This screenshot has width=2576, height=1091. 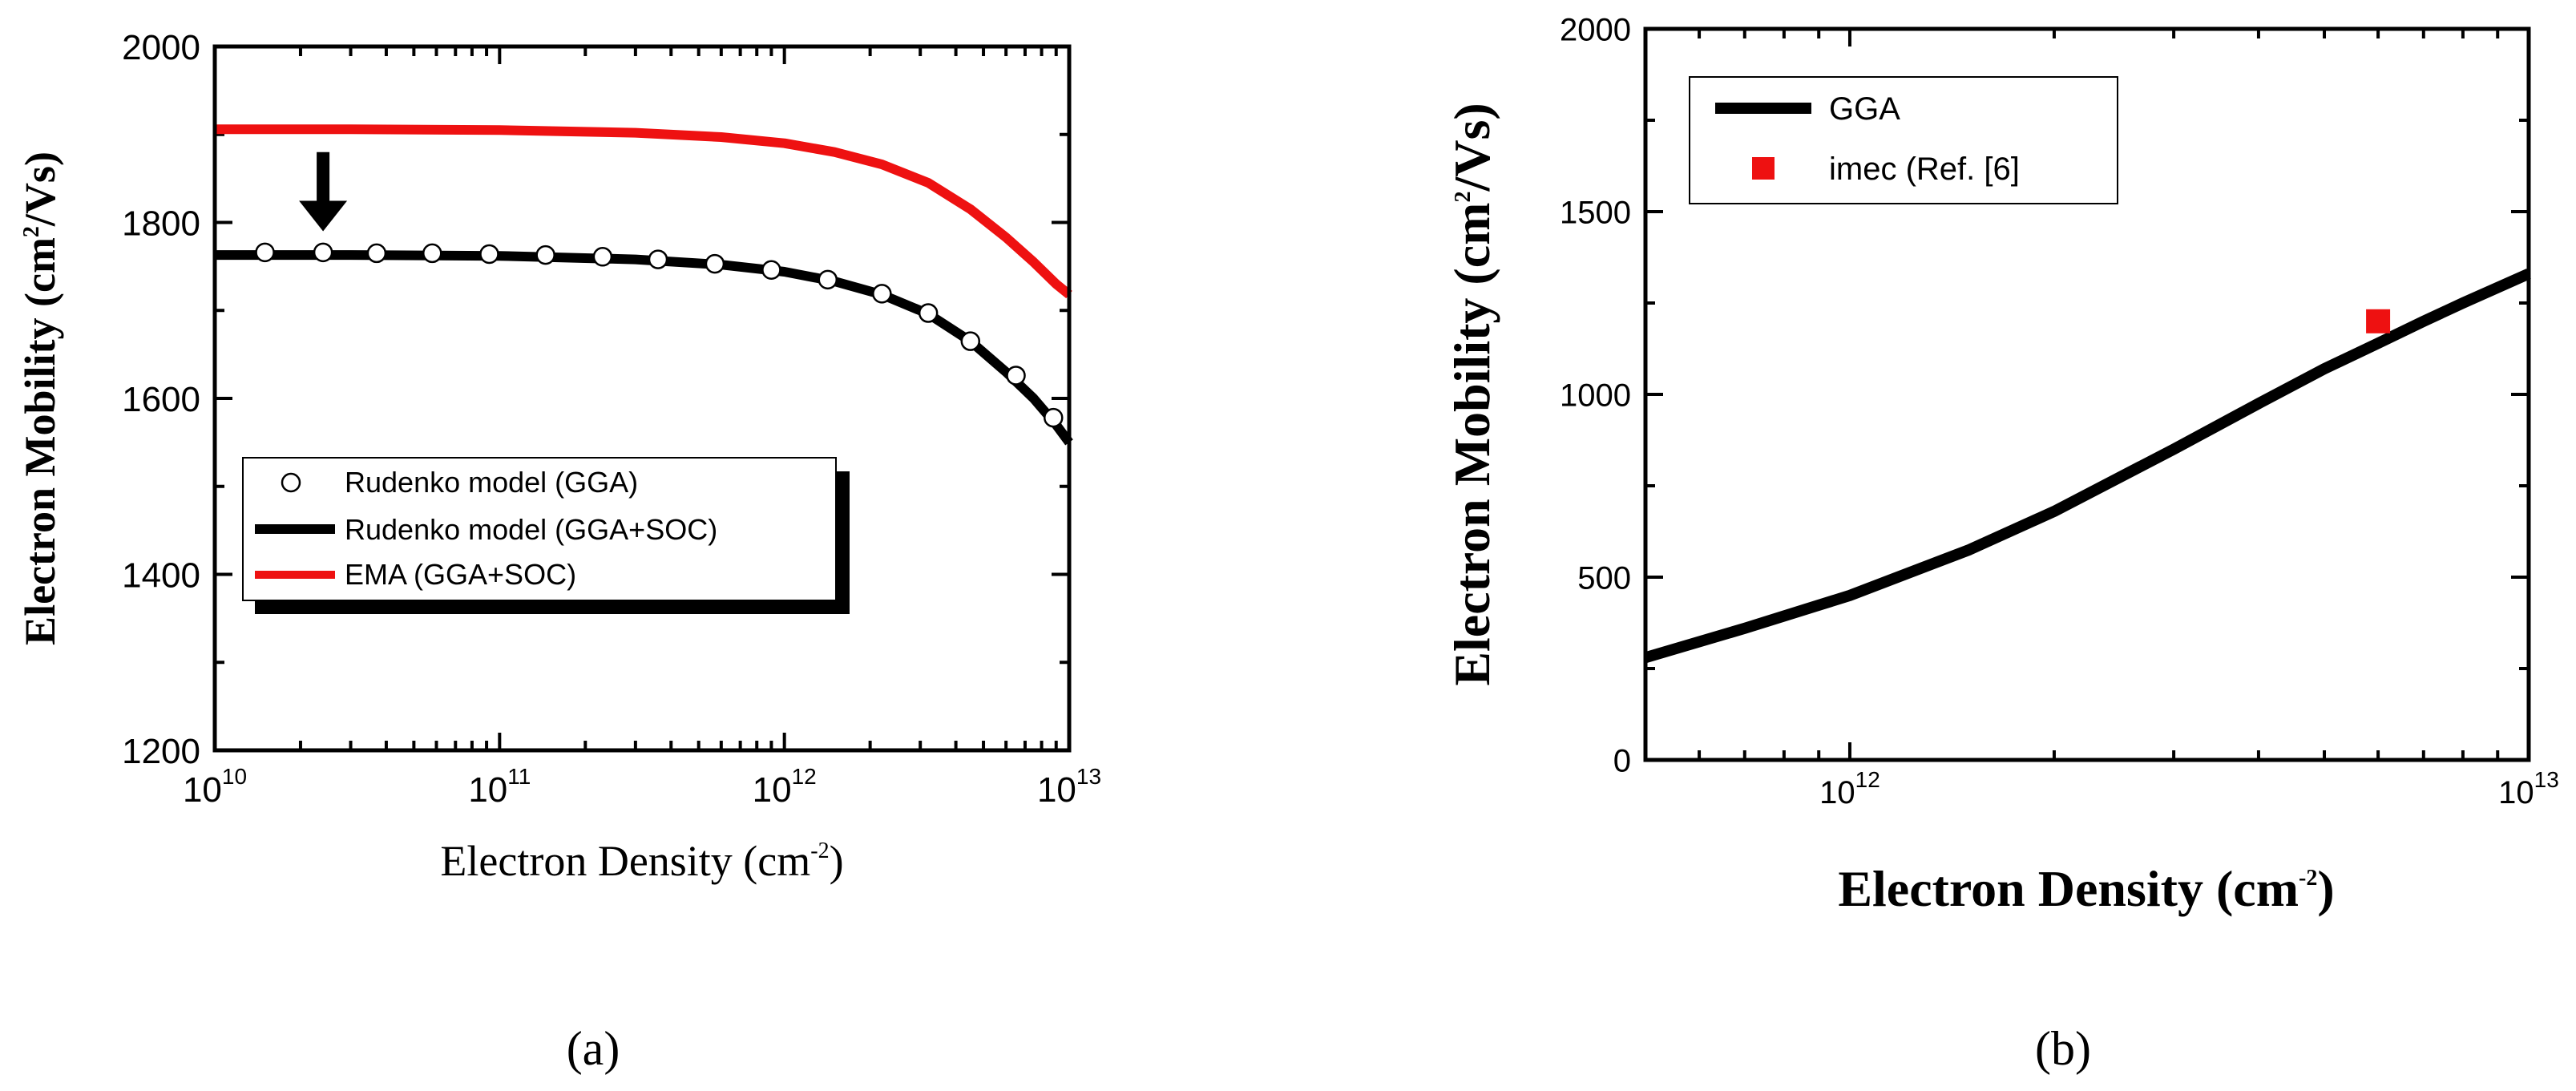 What do you see at coordinates (2379, 321) in the screenshot?
I see `data-point-square` at bounding box center [2379, 321].